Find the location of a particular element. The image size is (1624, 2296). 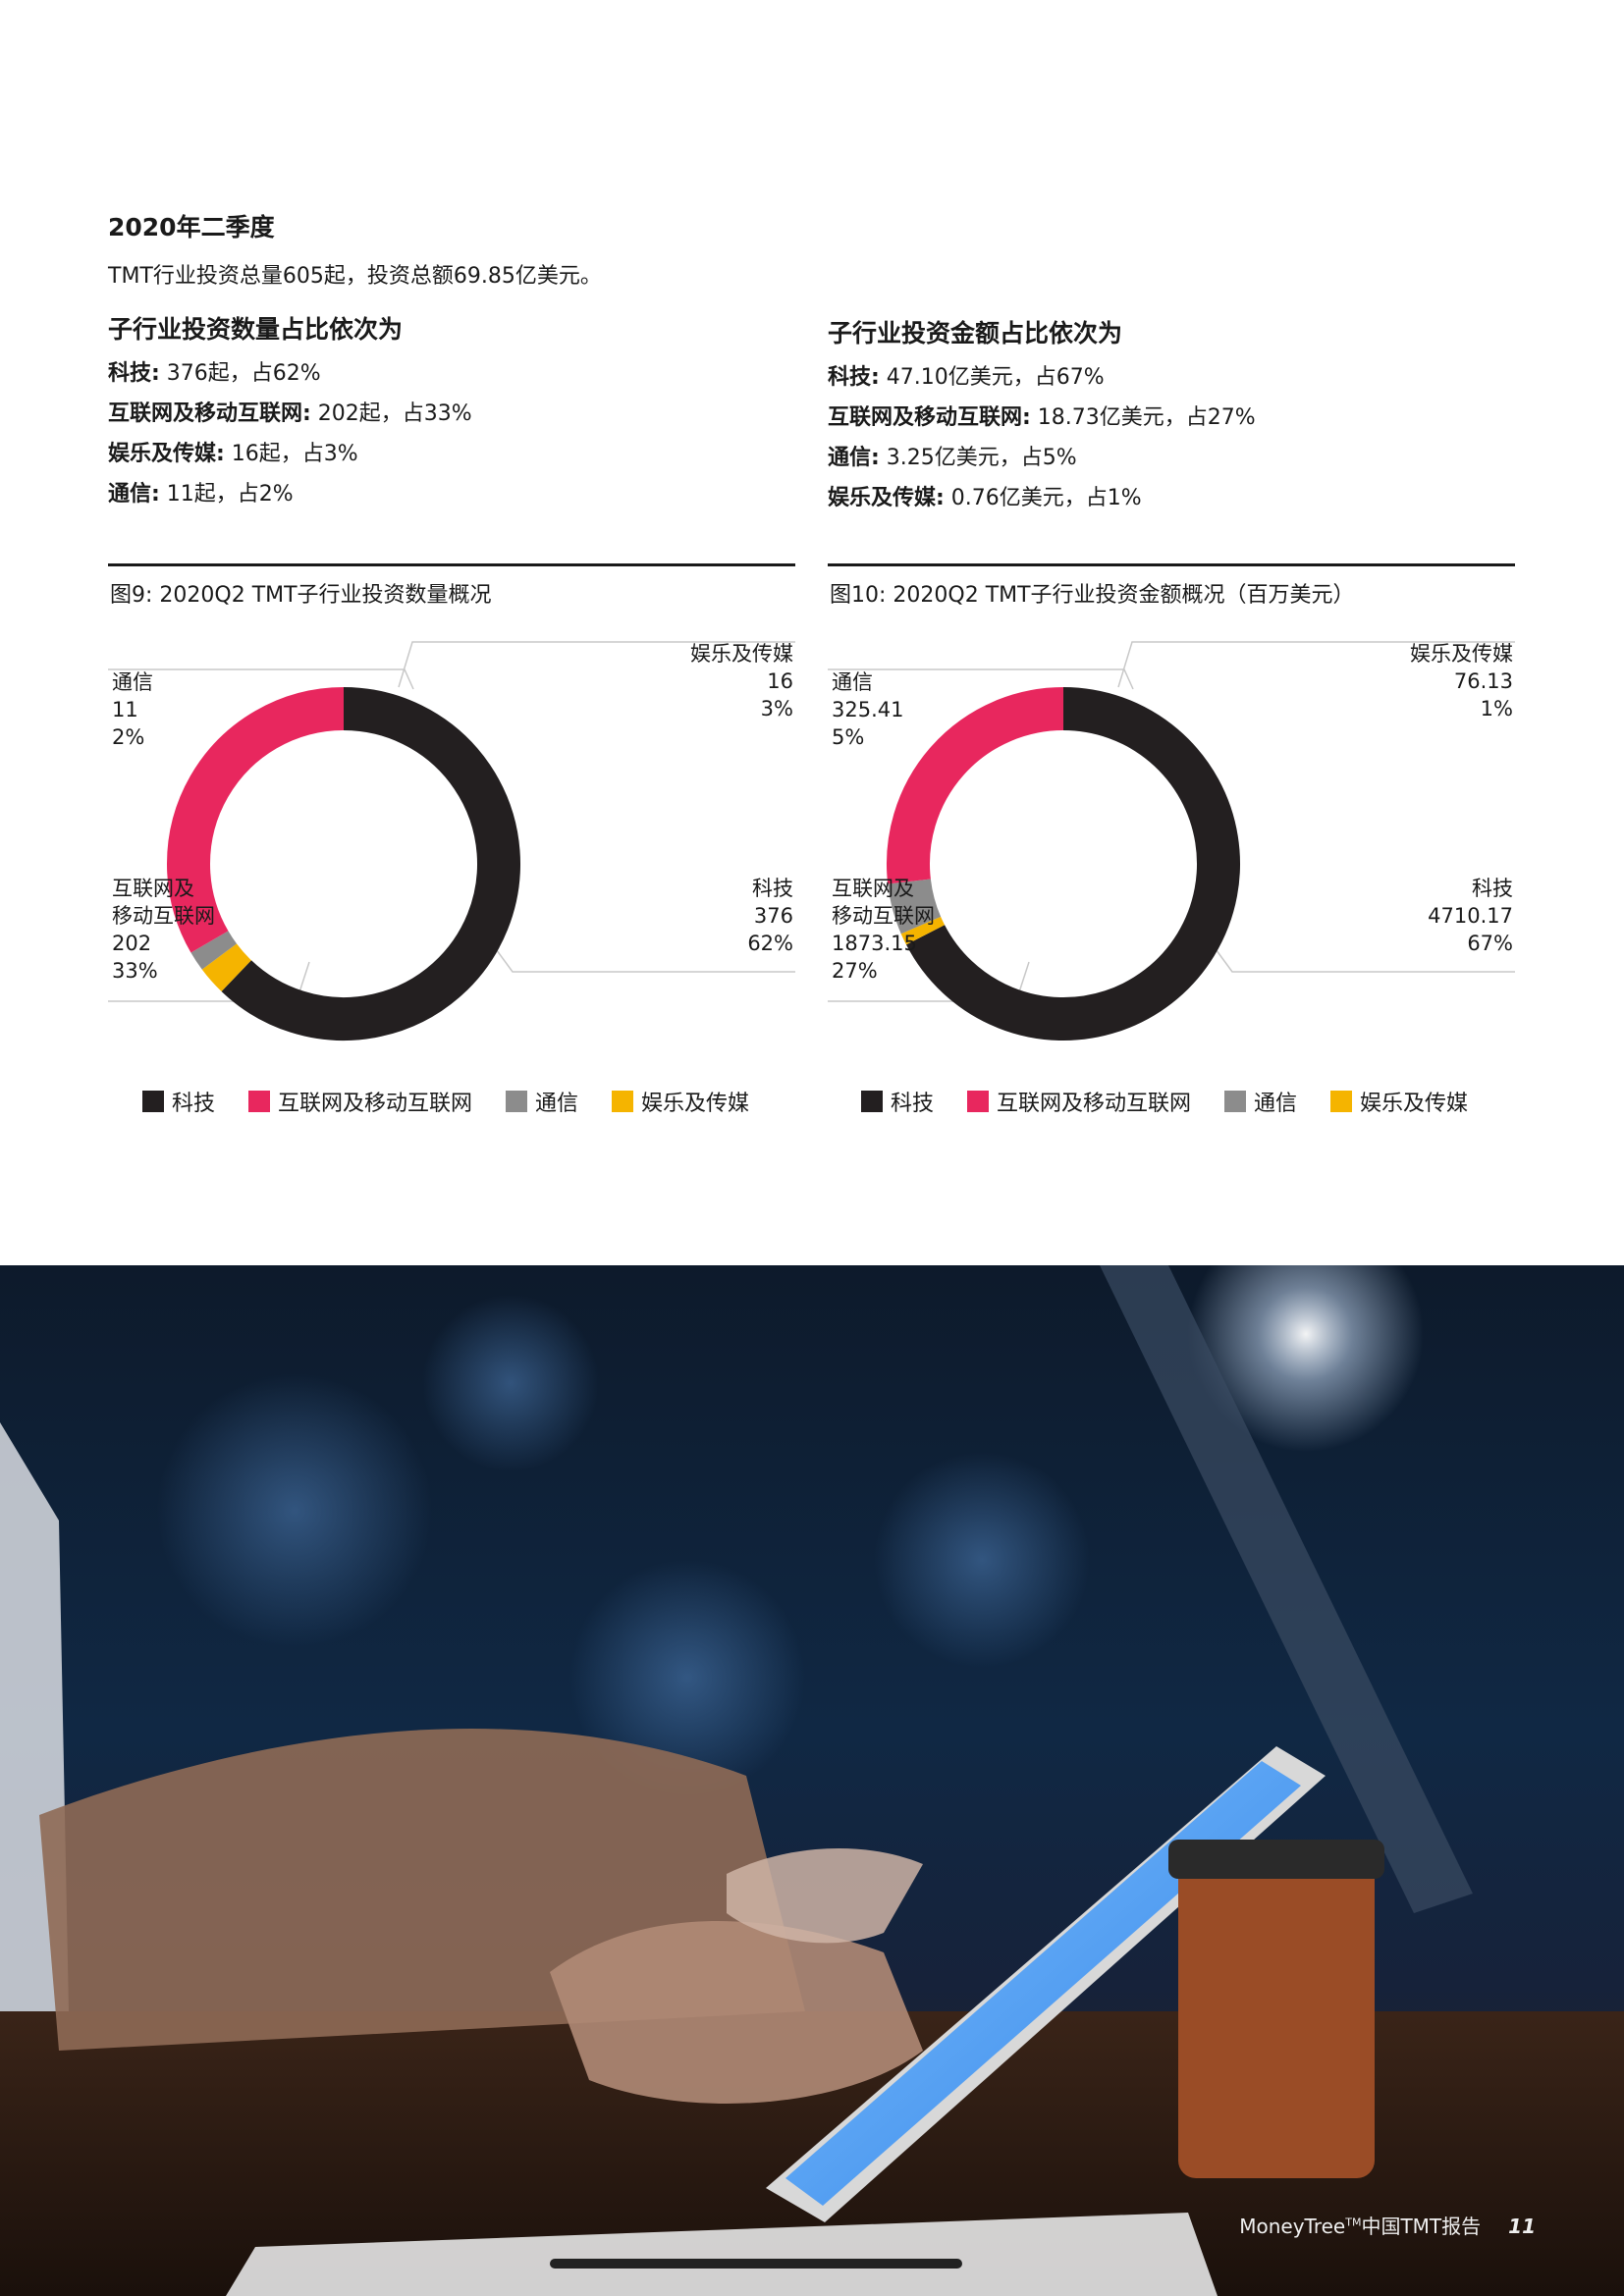

data-label-line: 1873.15 is located at coordinates (874, 943).